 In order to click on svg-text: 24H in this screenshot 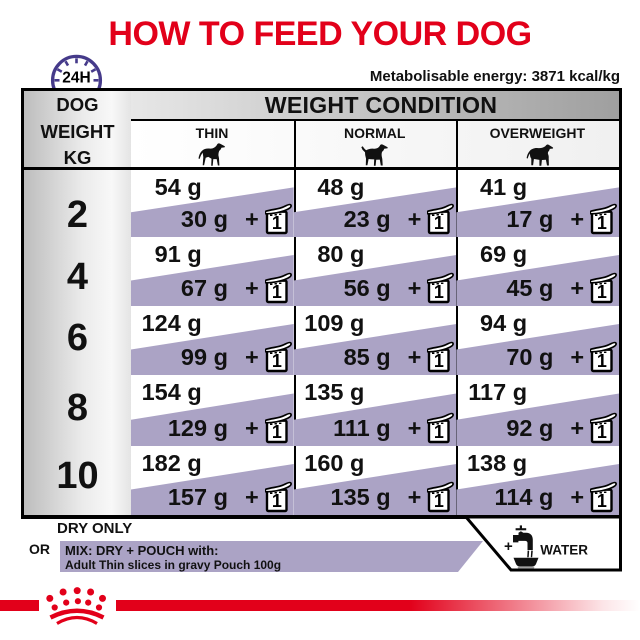, I will do `click(76, 78)`.